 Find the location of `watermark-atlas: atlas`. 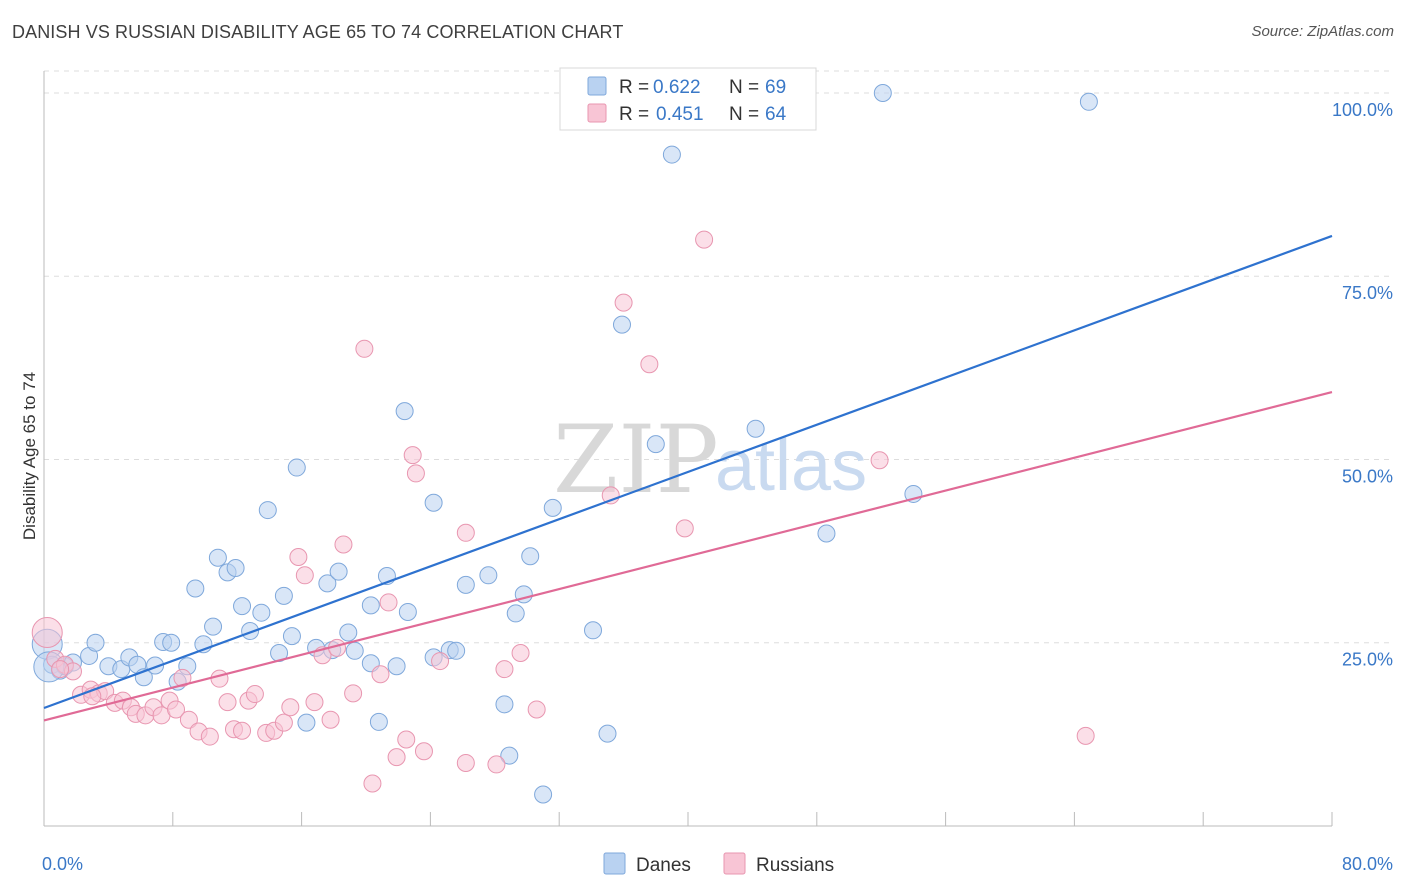

watermark-atlas: atlas is located at coordinates (791, 466).